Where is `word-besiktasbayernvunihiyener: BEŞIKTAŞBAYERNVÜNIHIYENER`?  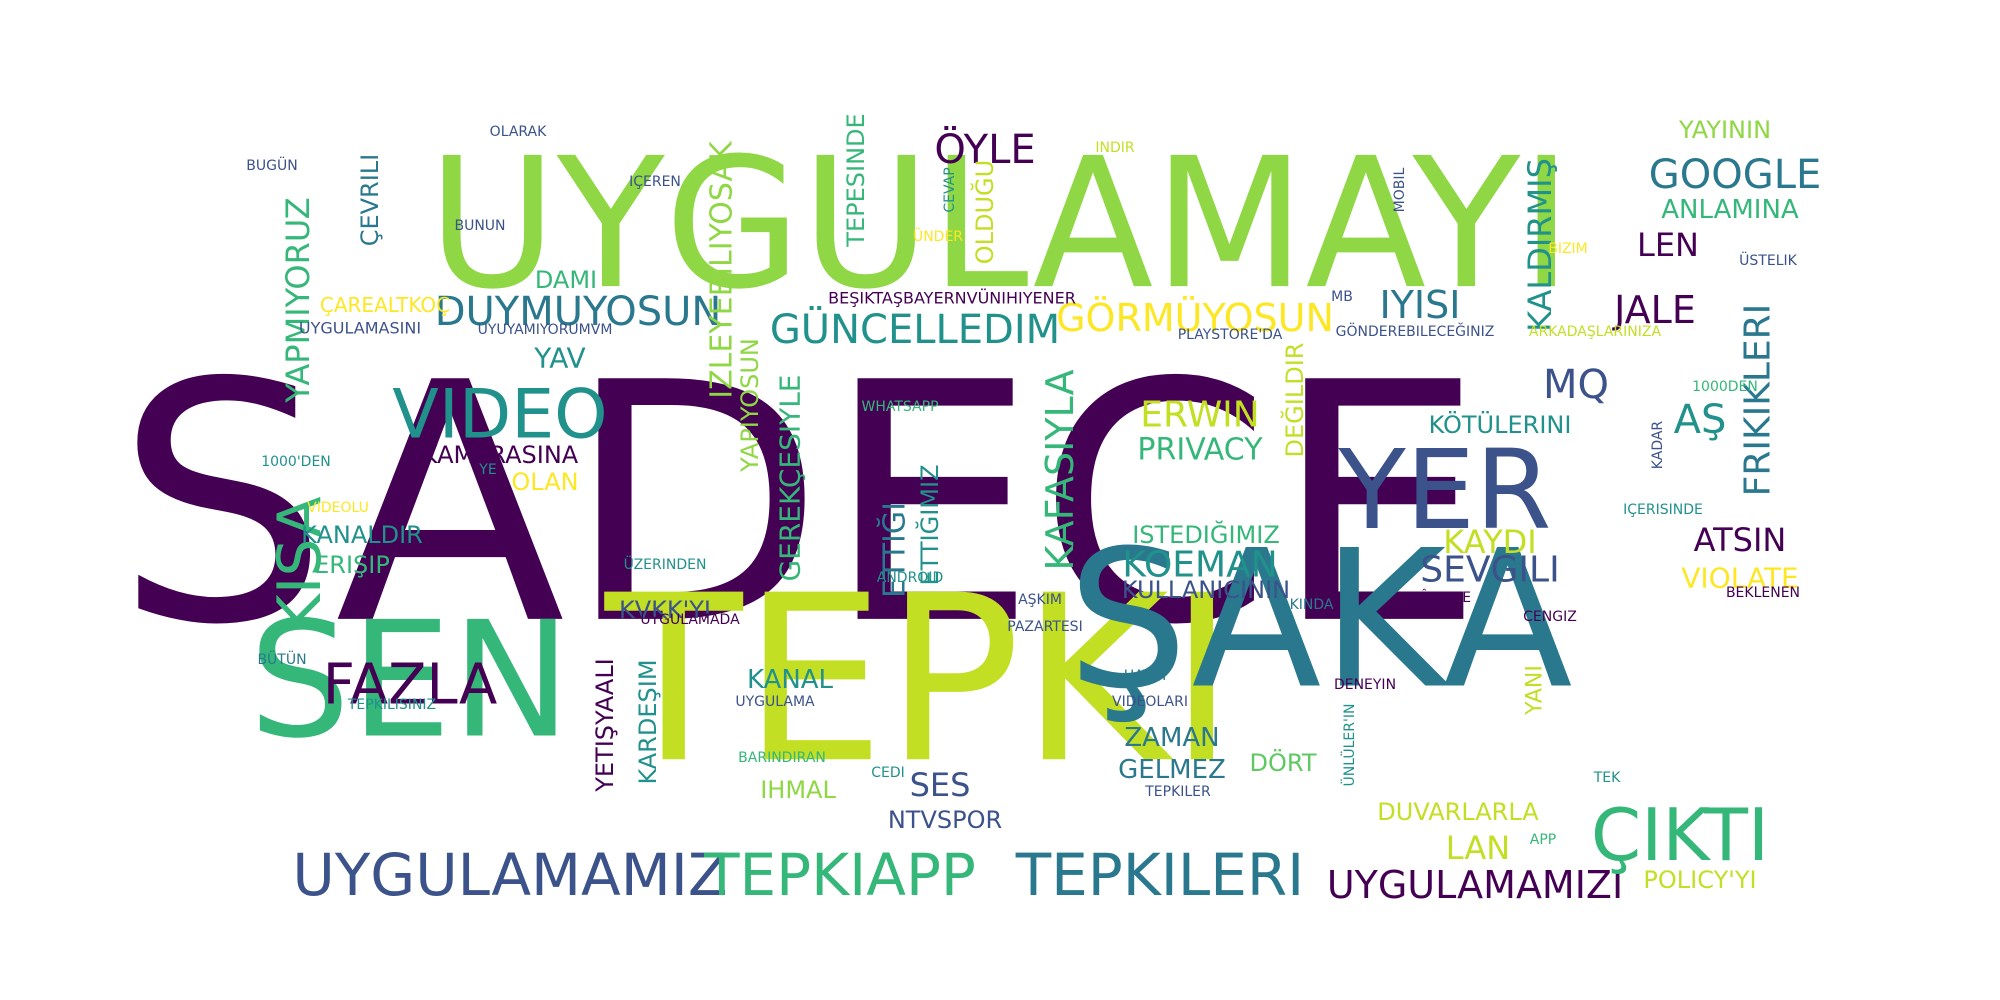
word-besiktasbayernvunihiyener: BEŞIKTAŞBAYERNVÜNIHIYENER is located at coordinates (952, 298).